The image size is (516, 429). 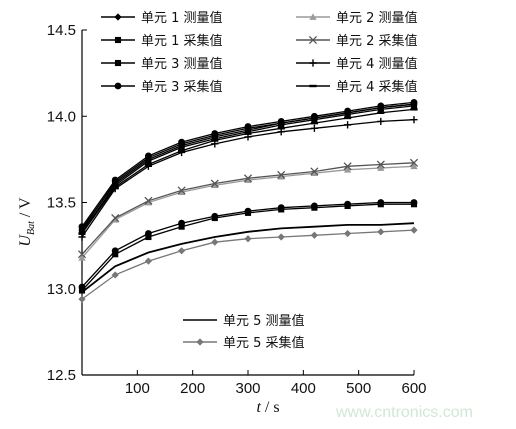 I want to click on extra-series-line, so click(x=247, y=247).